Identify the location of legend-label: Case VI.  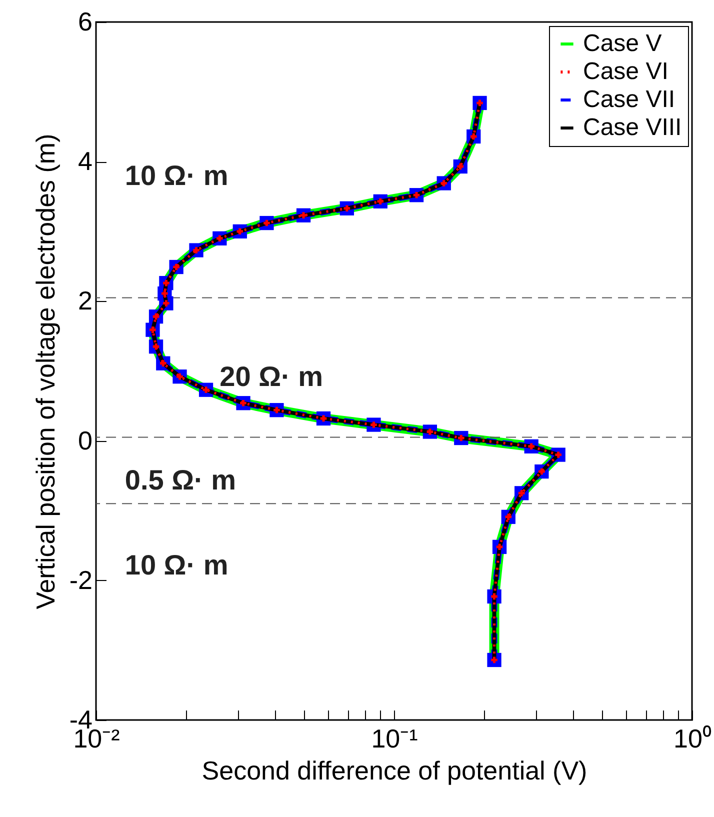
(625, 71).